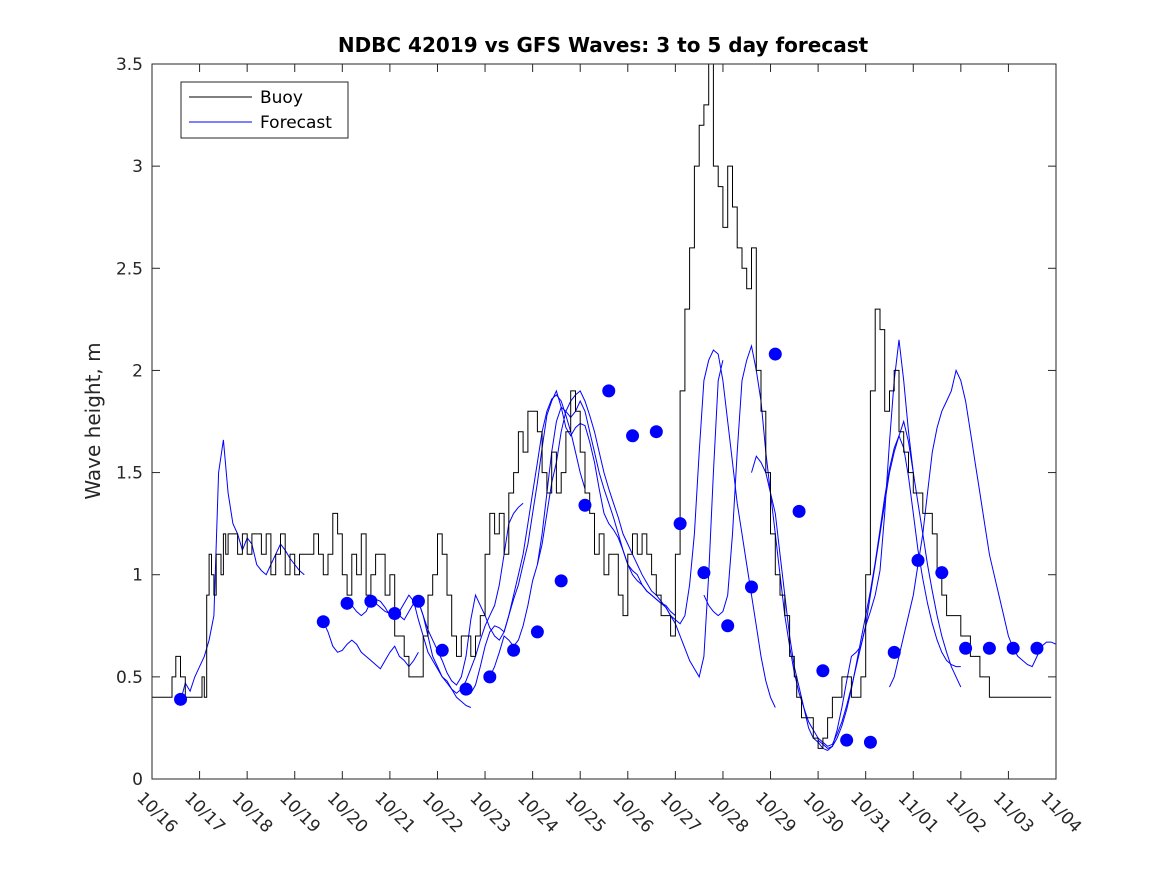  I want to click on x-tick-label: 10/26, so click(632, 812).